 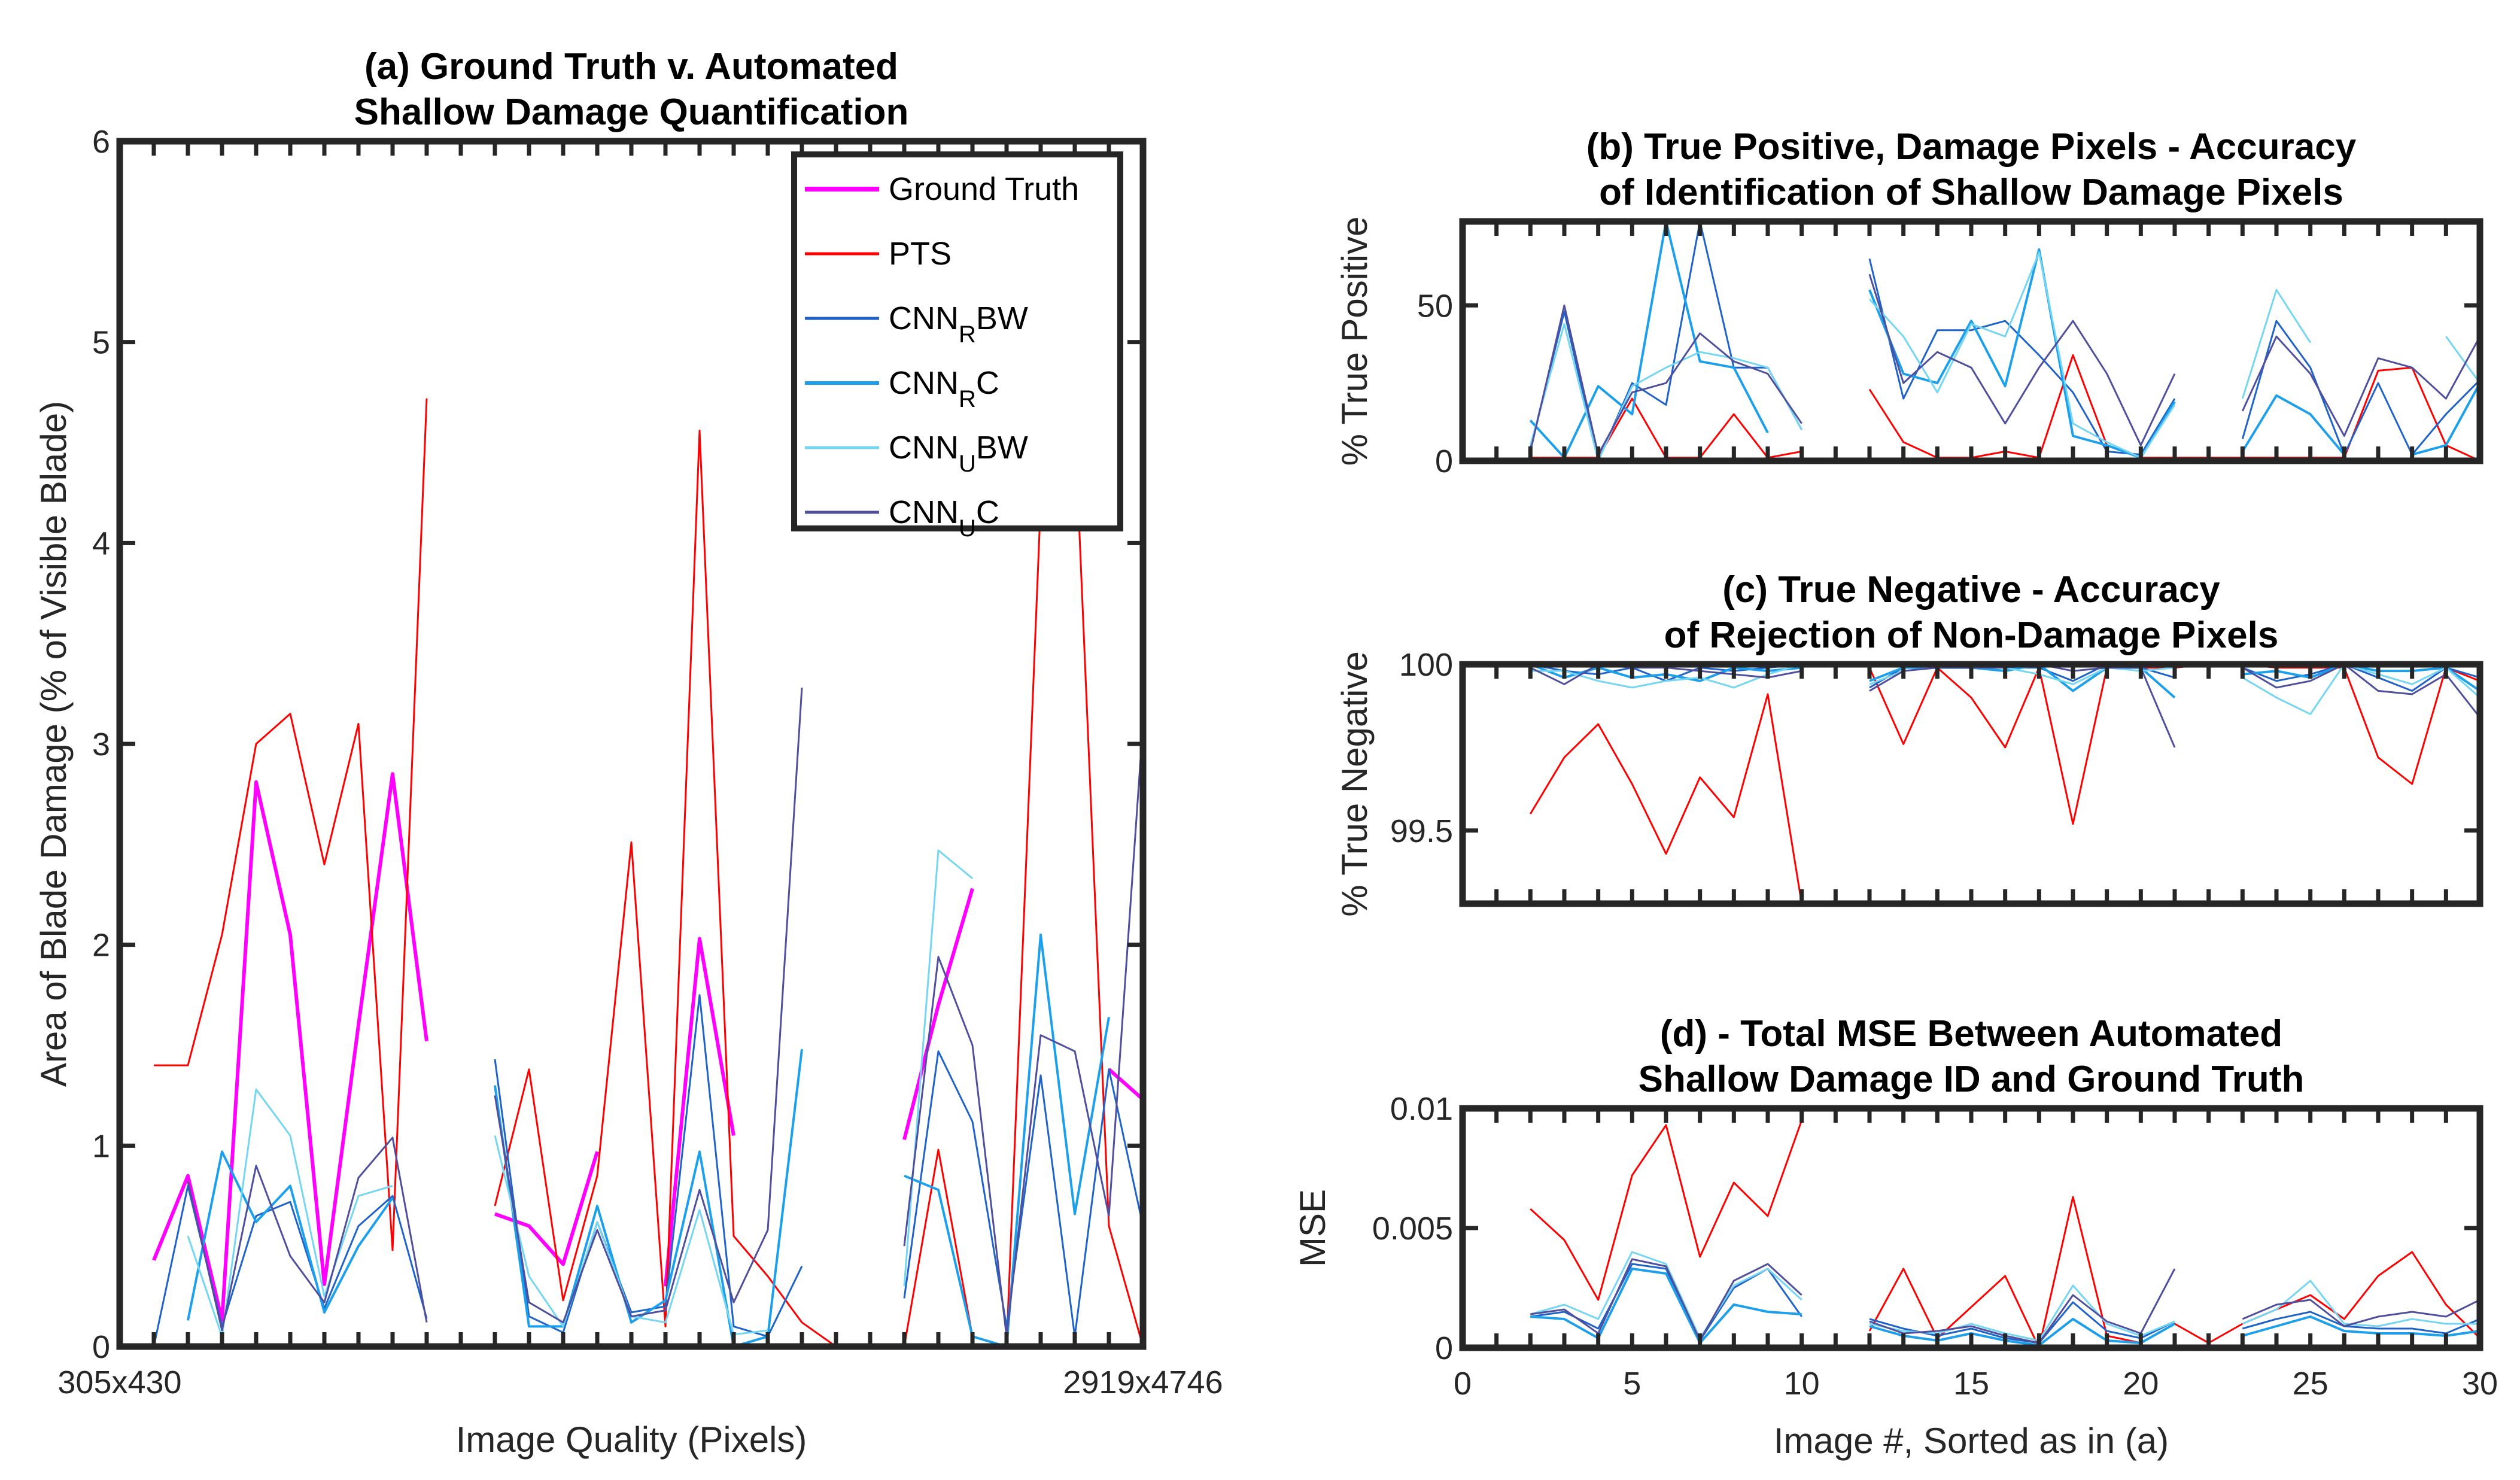 What do you see at coordinates (2141, 1384) in the screenshot?
I see `x-tick-label: 20` at bounding box center [2141, 1384].